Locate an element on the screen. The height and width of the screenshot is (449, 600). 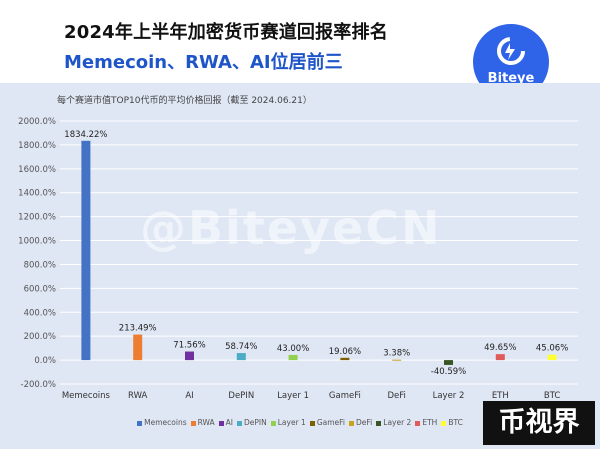
data-label: 71.56% is located at coordinates (189, 346).